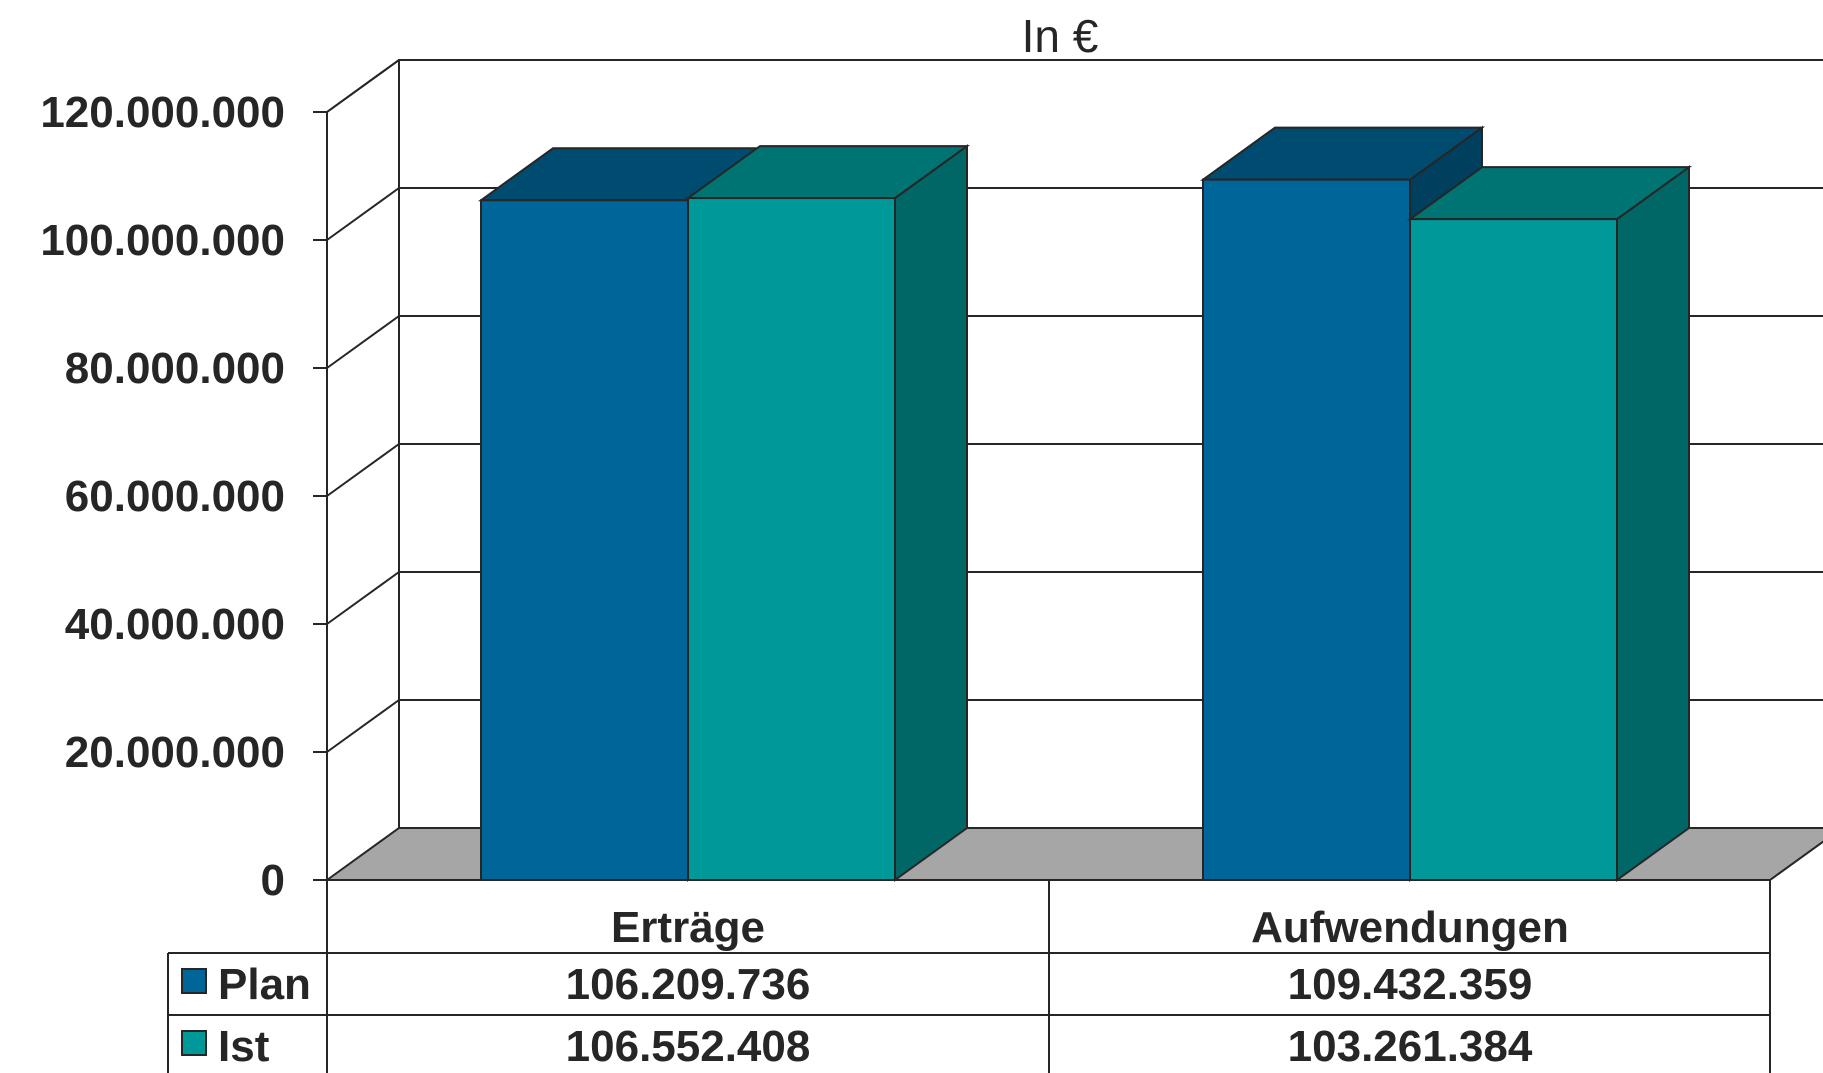 The height and width of the screenshot is (1073, 1823). I want to click on table-value: 103.261.384, so click(1410, 1046).